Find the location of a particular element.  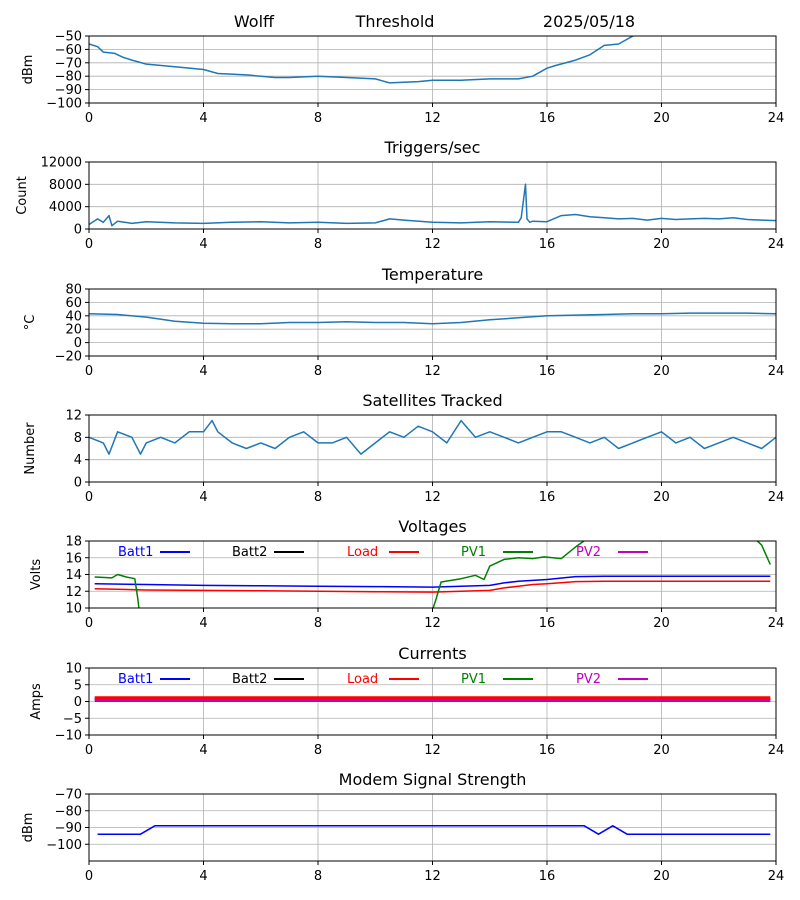

y-tick-label: 5 is located at coordinates (78, 685).